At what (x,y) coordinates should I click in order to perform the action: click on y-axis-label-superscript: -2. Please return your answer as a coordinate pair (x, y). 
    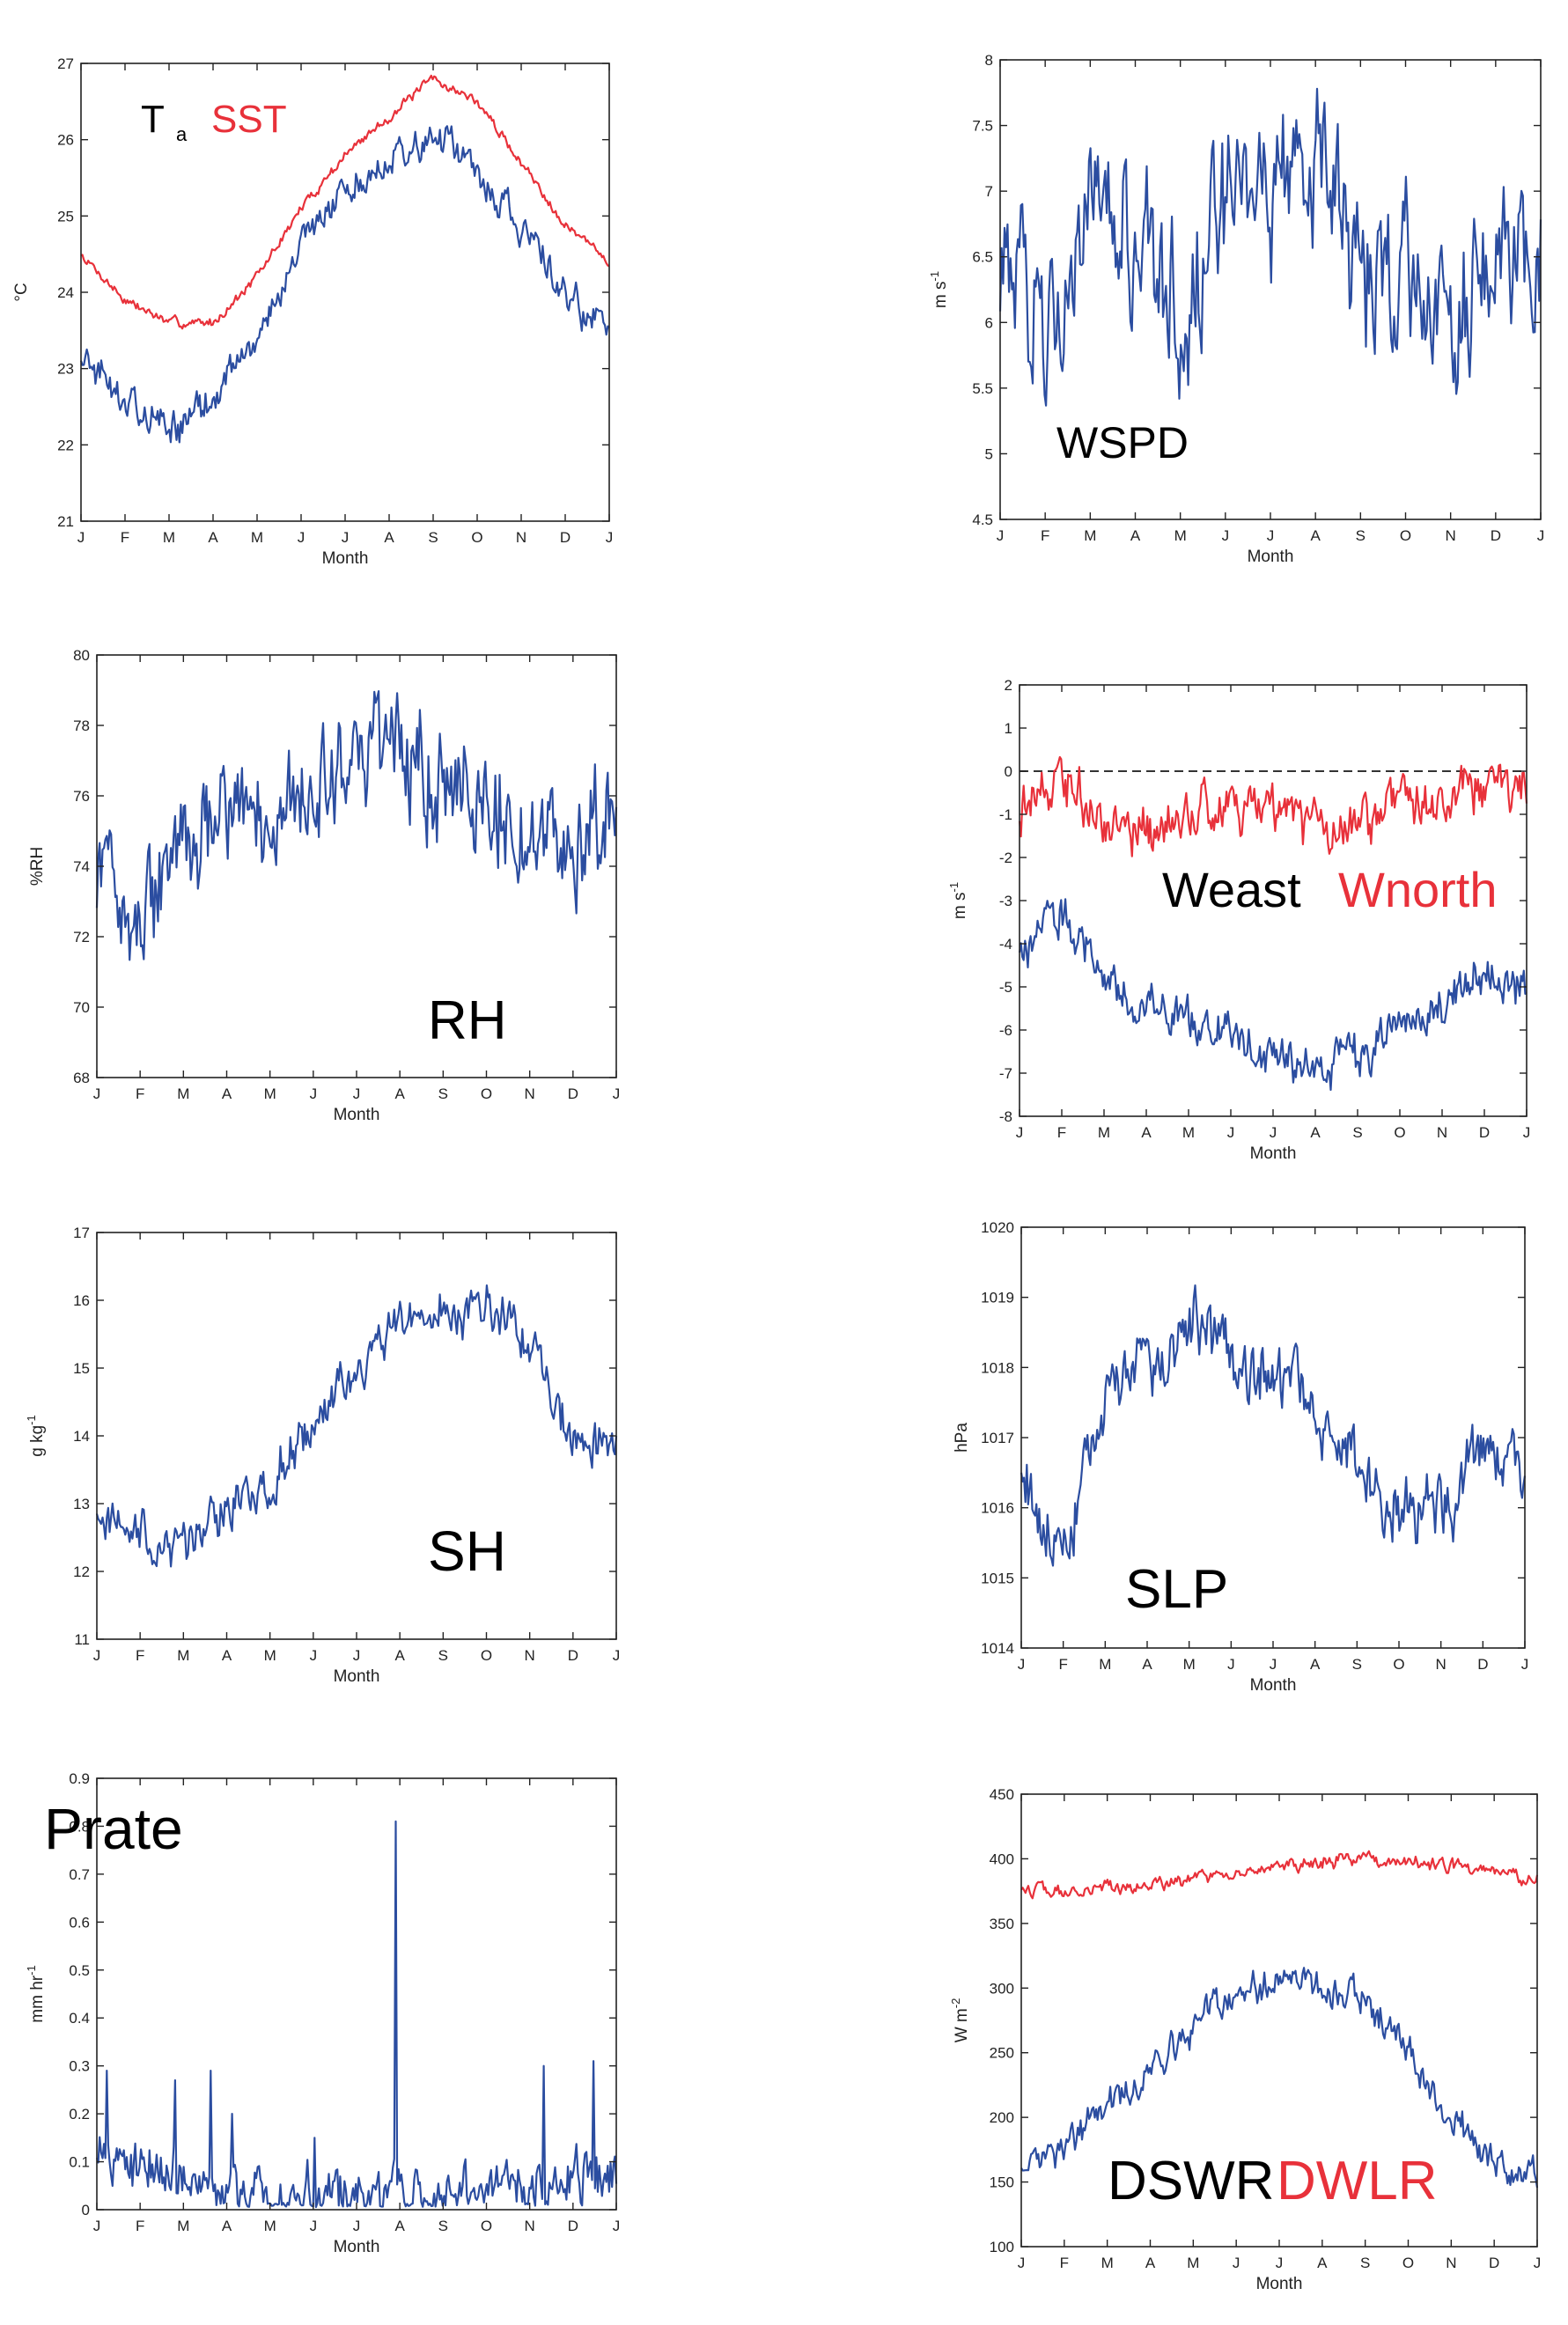
    Looking at the image, I should click on (955, 2004).